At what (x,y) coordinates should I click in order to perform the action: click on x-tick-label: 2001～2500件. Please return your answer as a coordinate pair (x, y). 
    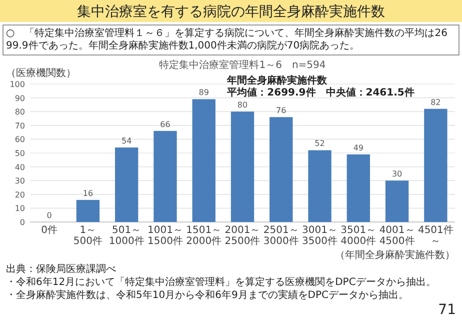
    Looking at the image, I should click on (242, 236).